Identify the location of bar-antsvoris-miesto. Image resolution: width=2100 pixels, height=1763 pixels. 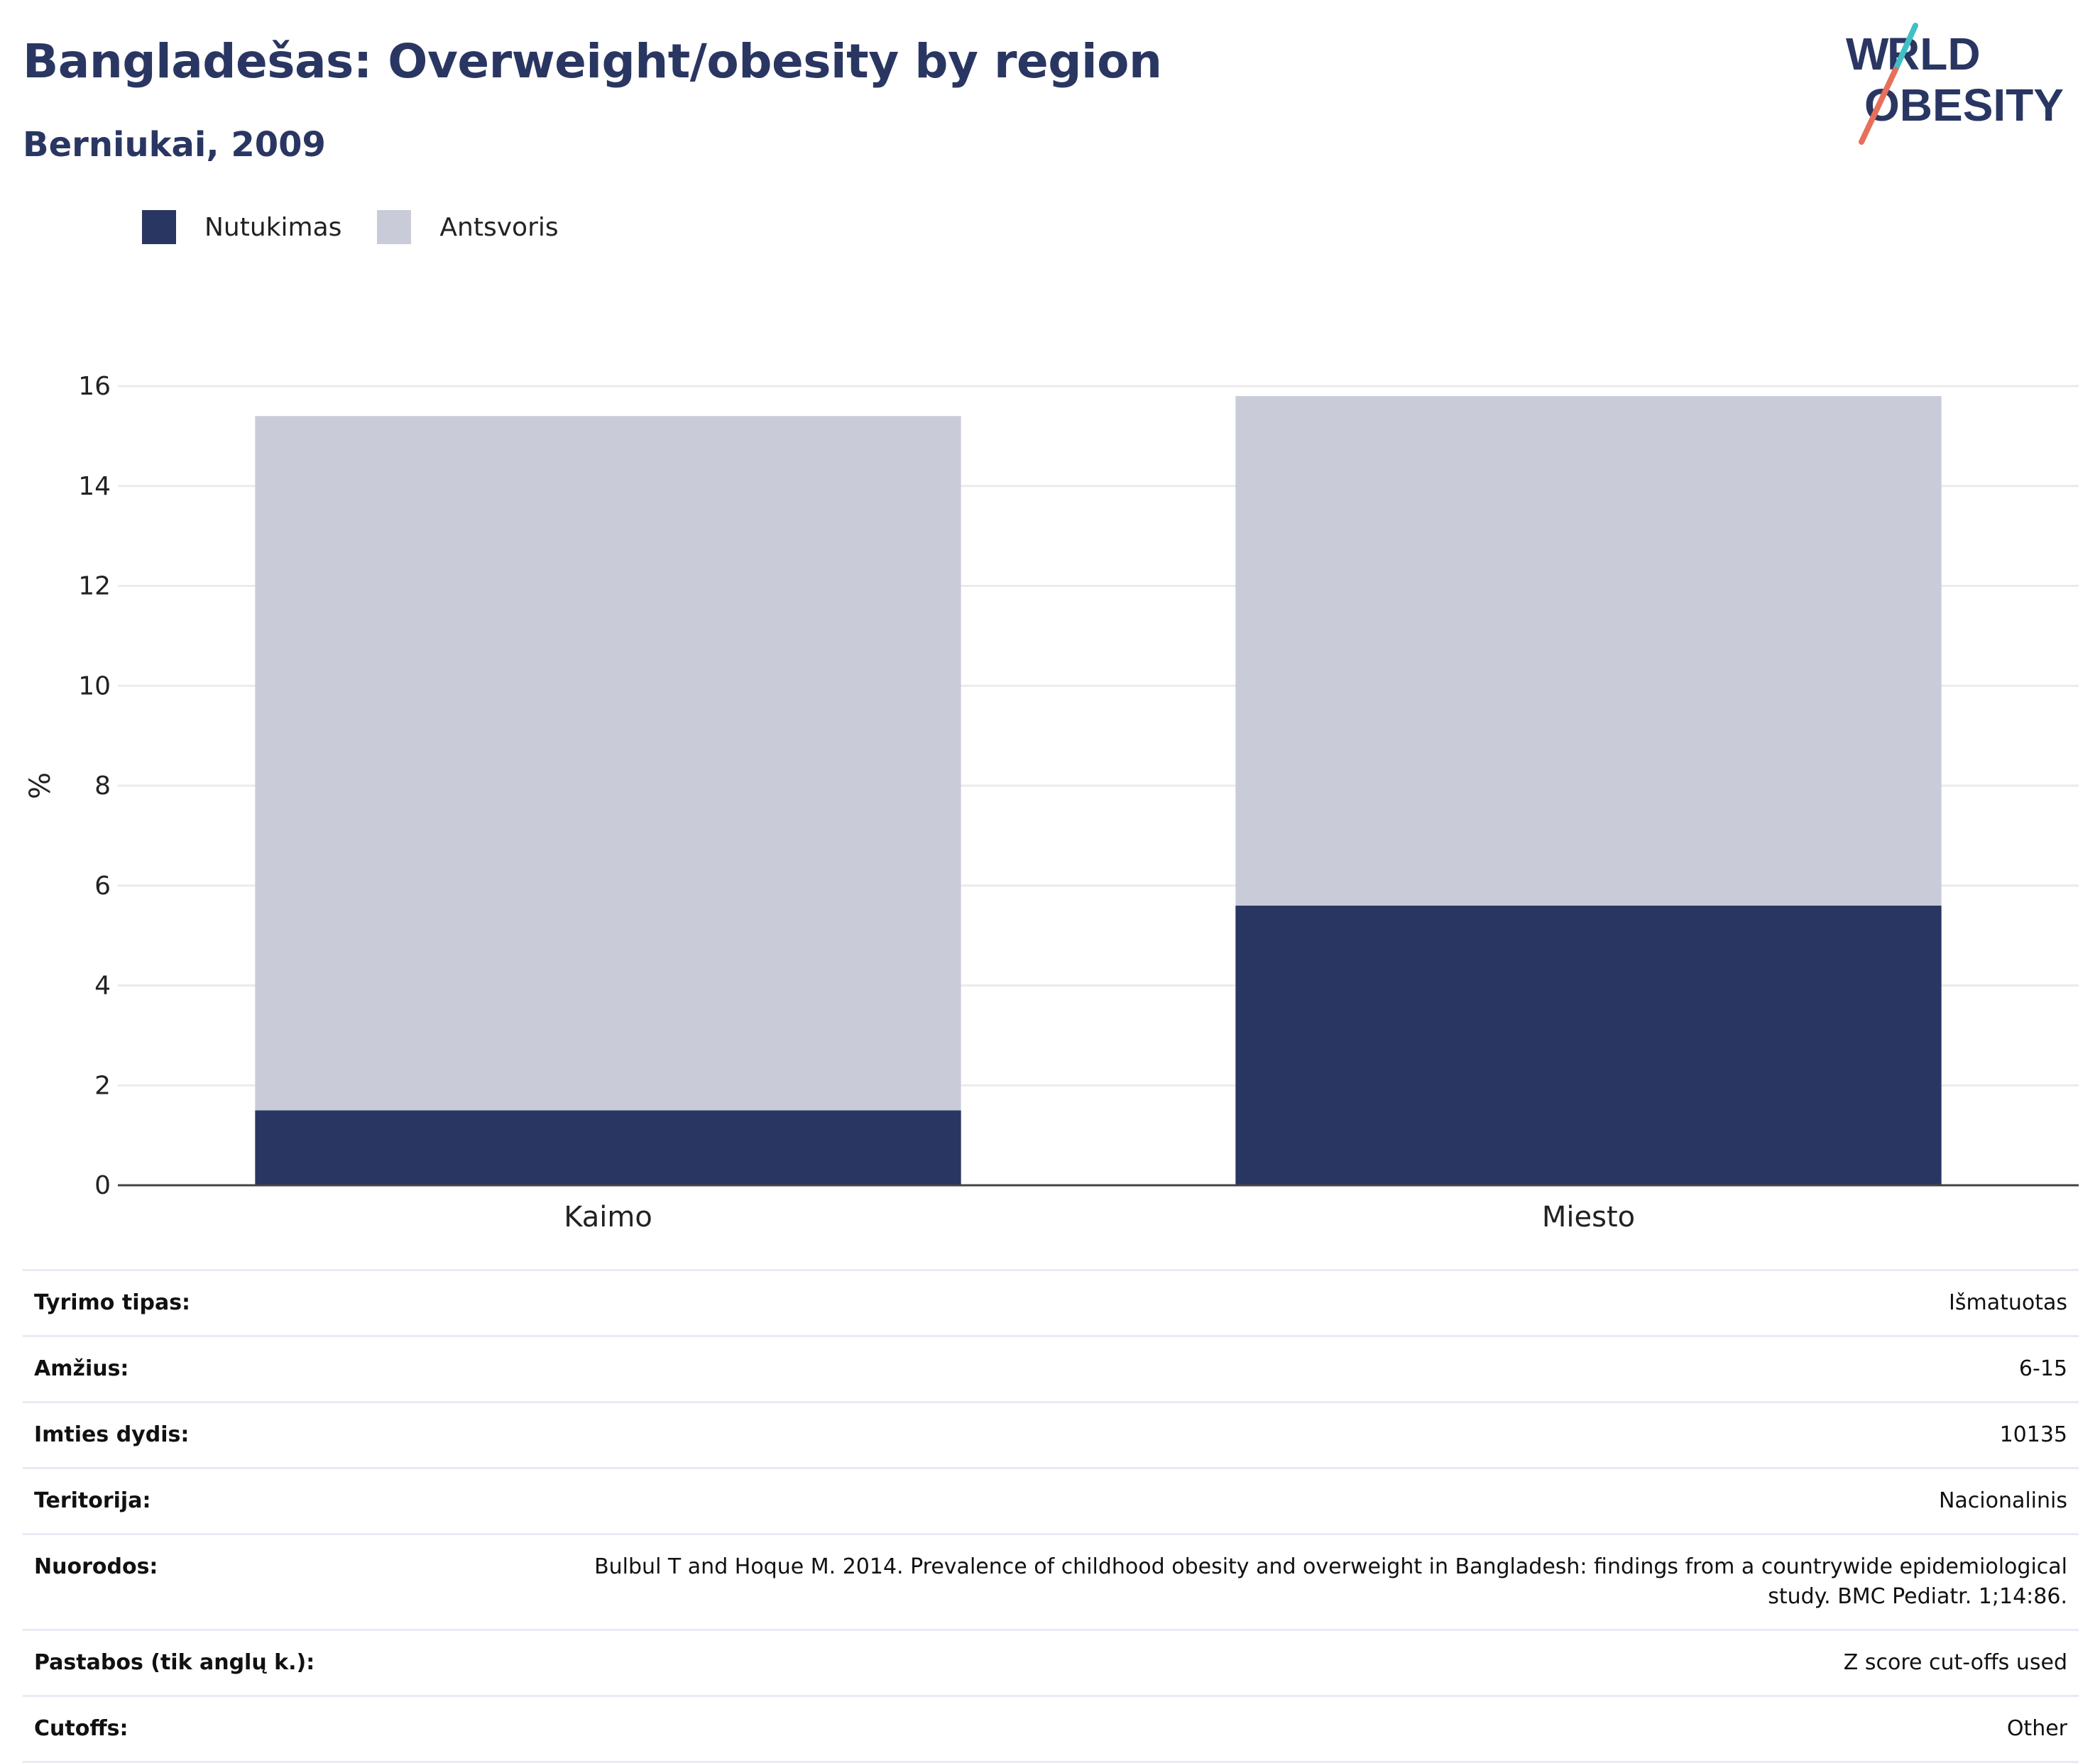
(1588, 651).